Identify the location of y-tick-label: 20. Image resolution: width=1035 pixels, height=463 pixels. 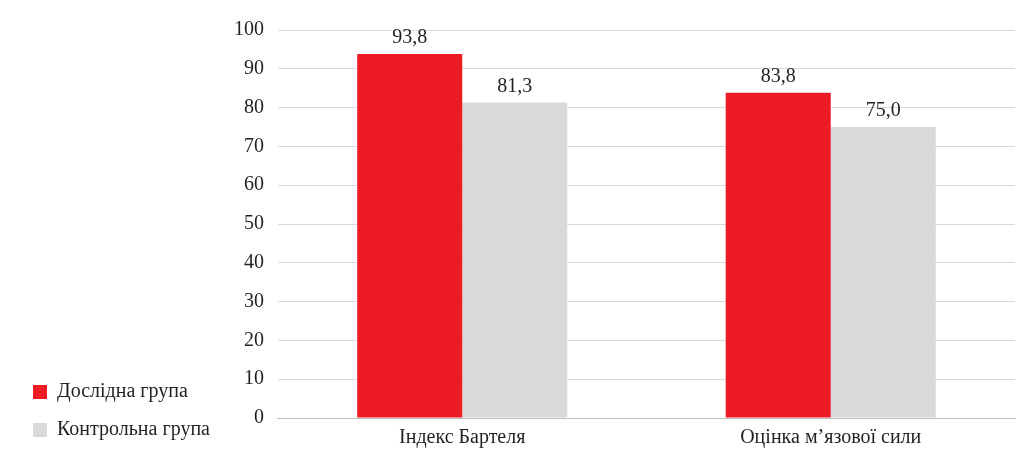
(253, 338).